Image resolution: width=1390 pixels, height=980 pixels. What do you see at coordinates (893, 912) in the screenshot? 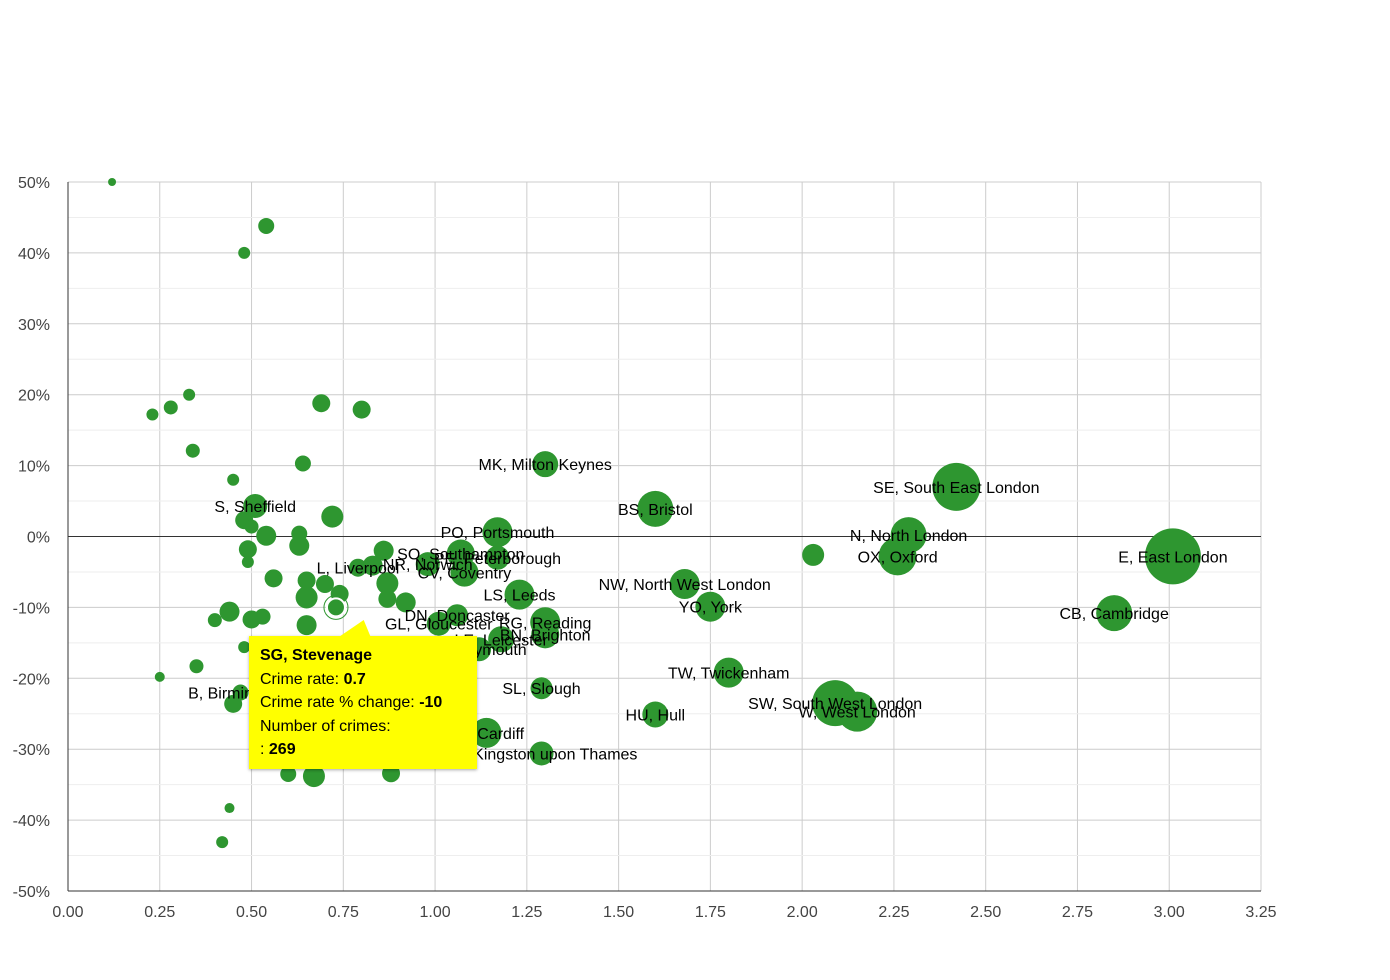
I see `x-tick-label: 2.25` at bounding box center [893, 912].